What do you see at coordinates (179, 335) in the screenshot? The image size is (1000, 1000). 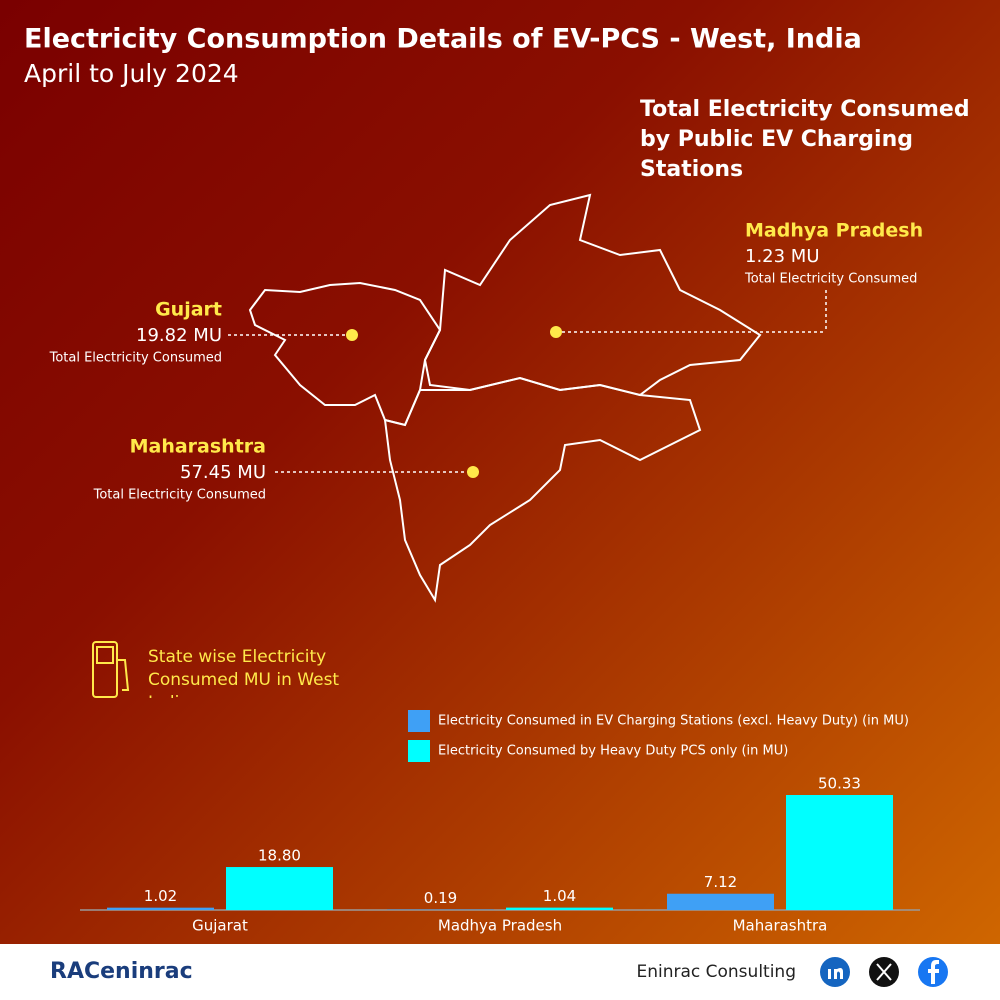 I see `state-value: 19.82 MU` at bounding box center [179, 335].